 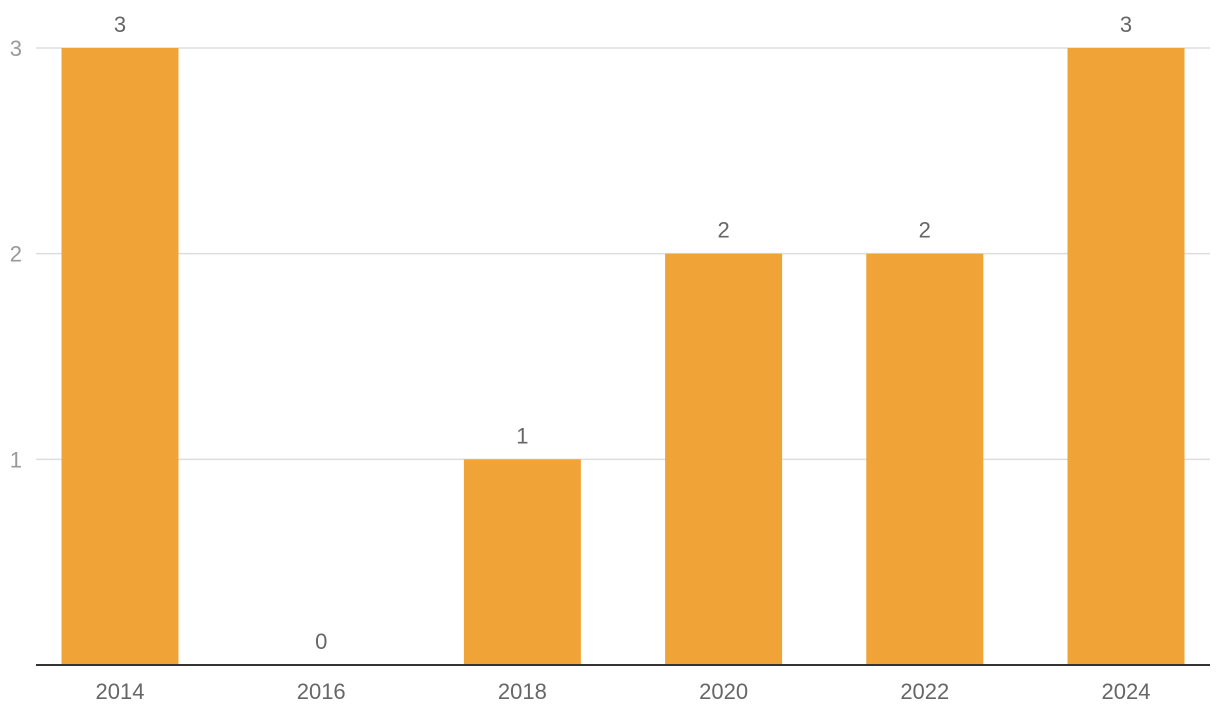 I want to click on bar-2024, so click(x=1126, y=356).